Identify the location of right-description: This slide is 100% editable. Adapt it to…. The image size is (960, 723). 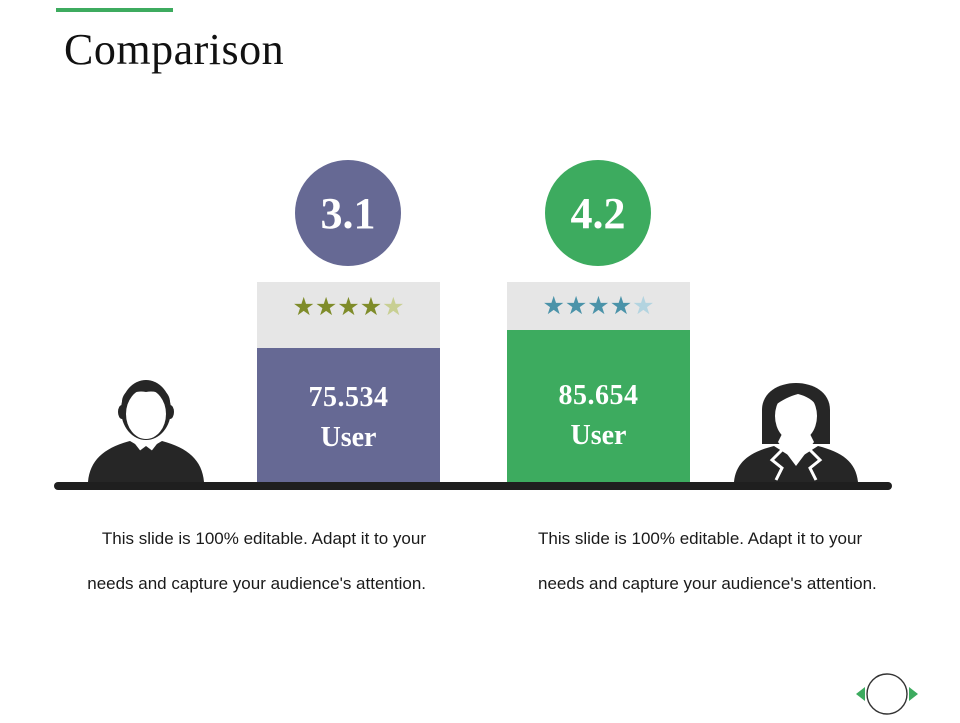
(707, 561).